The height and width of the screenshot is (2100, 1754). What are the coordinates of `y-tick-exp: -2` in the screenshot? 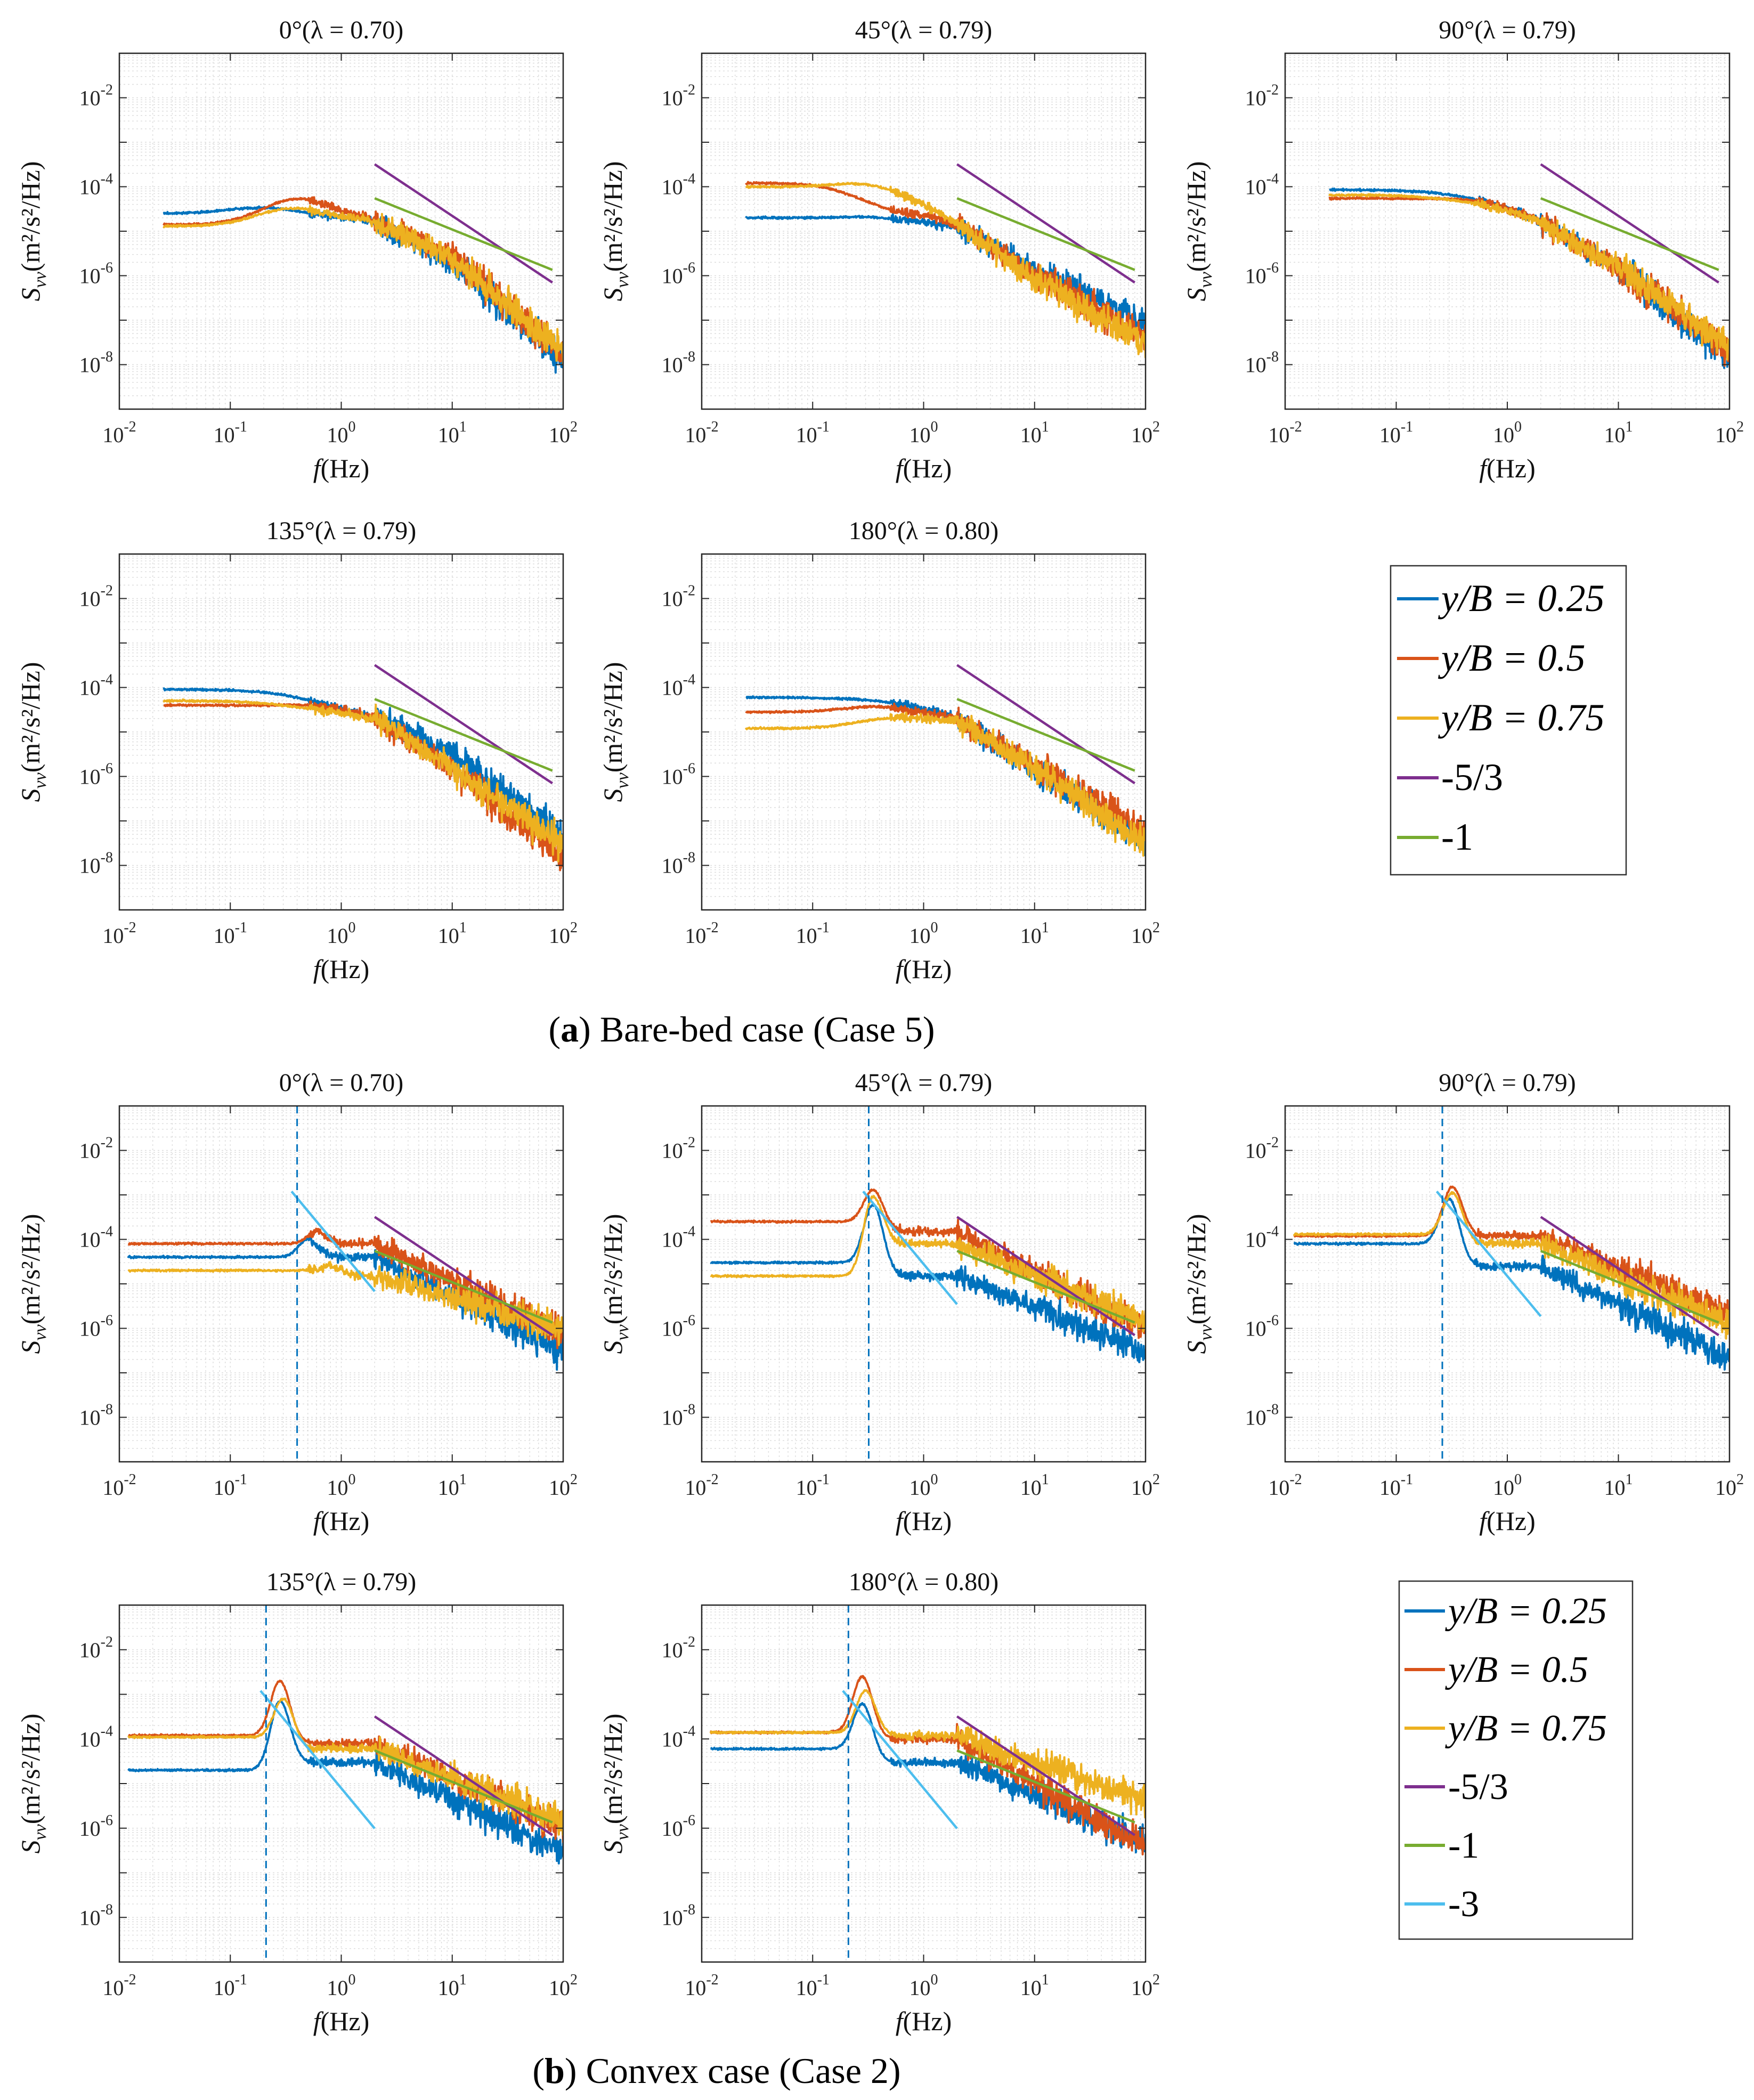 It's located at (107, 1143).